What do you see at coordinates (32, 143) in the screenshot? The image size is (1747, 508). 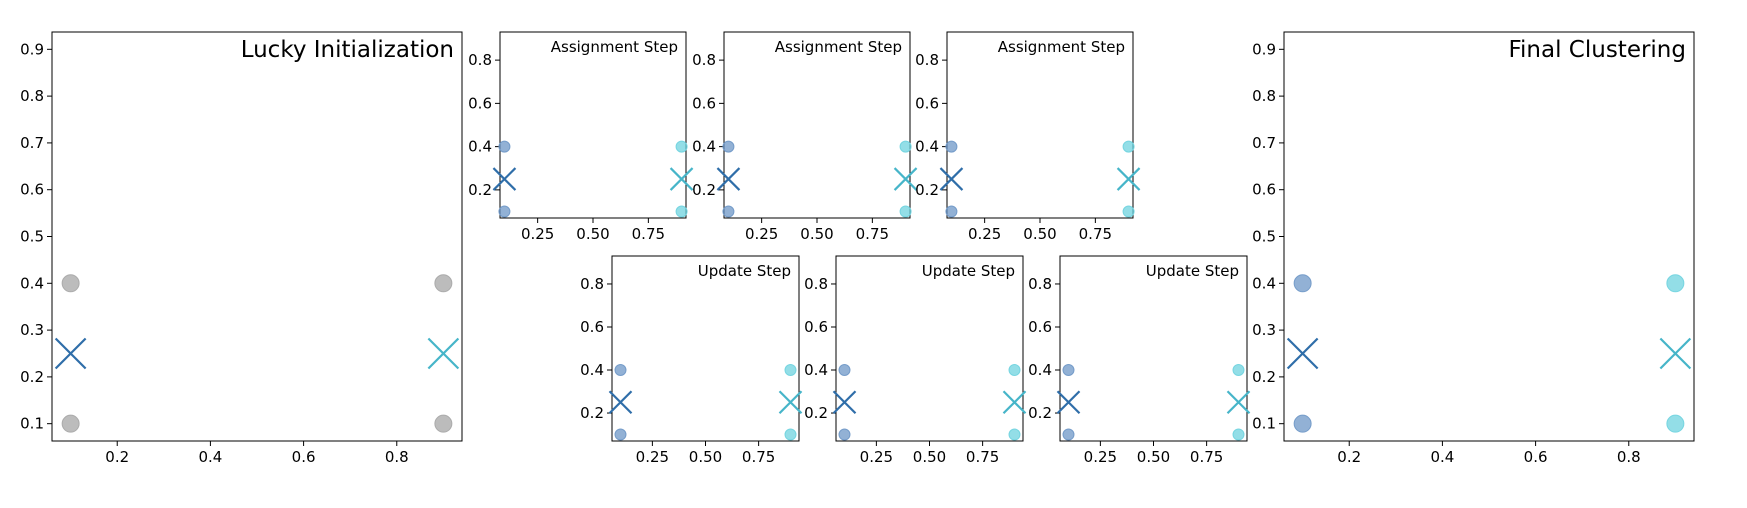 I see `y-tick-label: 0.7` at bounding box center [32, 143].